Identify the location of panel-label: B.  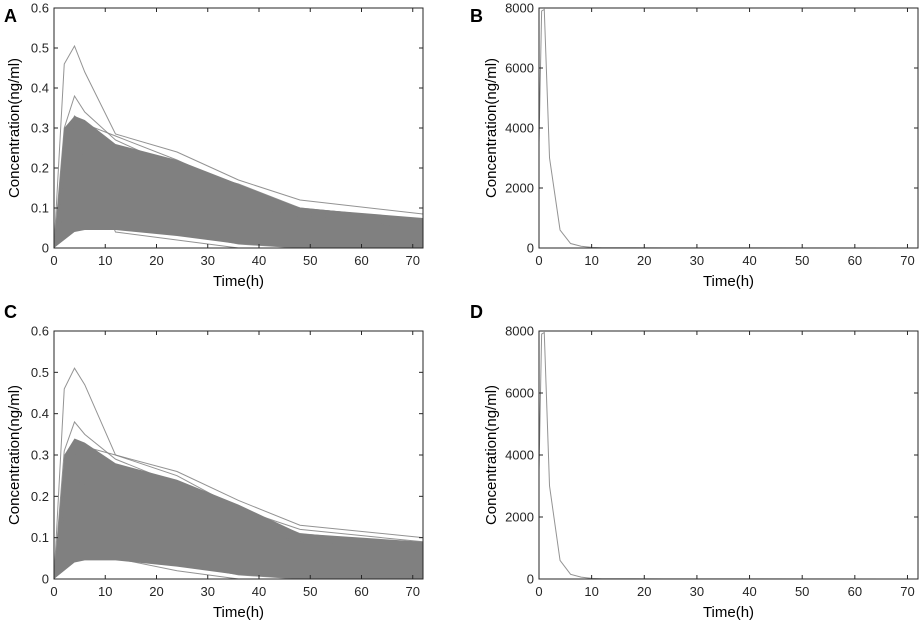
(476, 16).